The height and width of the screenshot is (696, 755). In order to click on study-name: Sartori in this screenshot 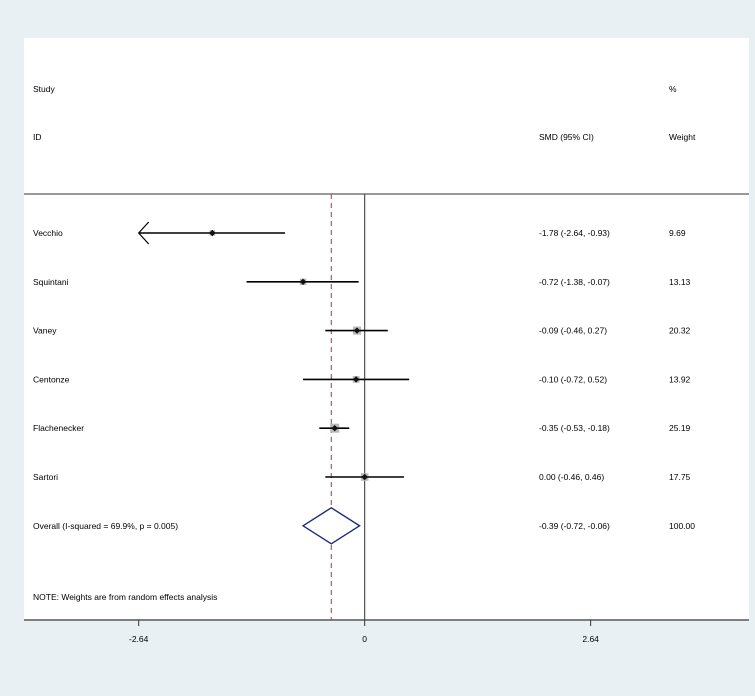, I will do `click(45, 477)`.